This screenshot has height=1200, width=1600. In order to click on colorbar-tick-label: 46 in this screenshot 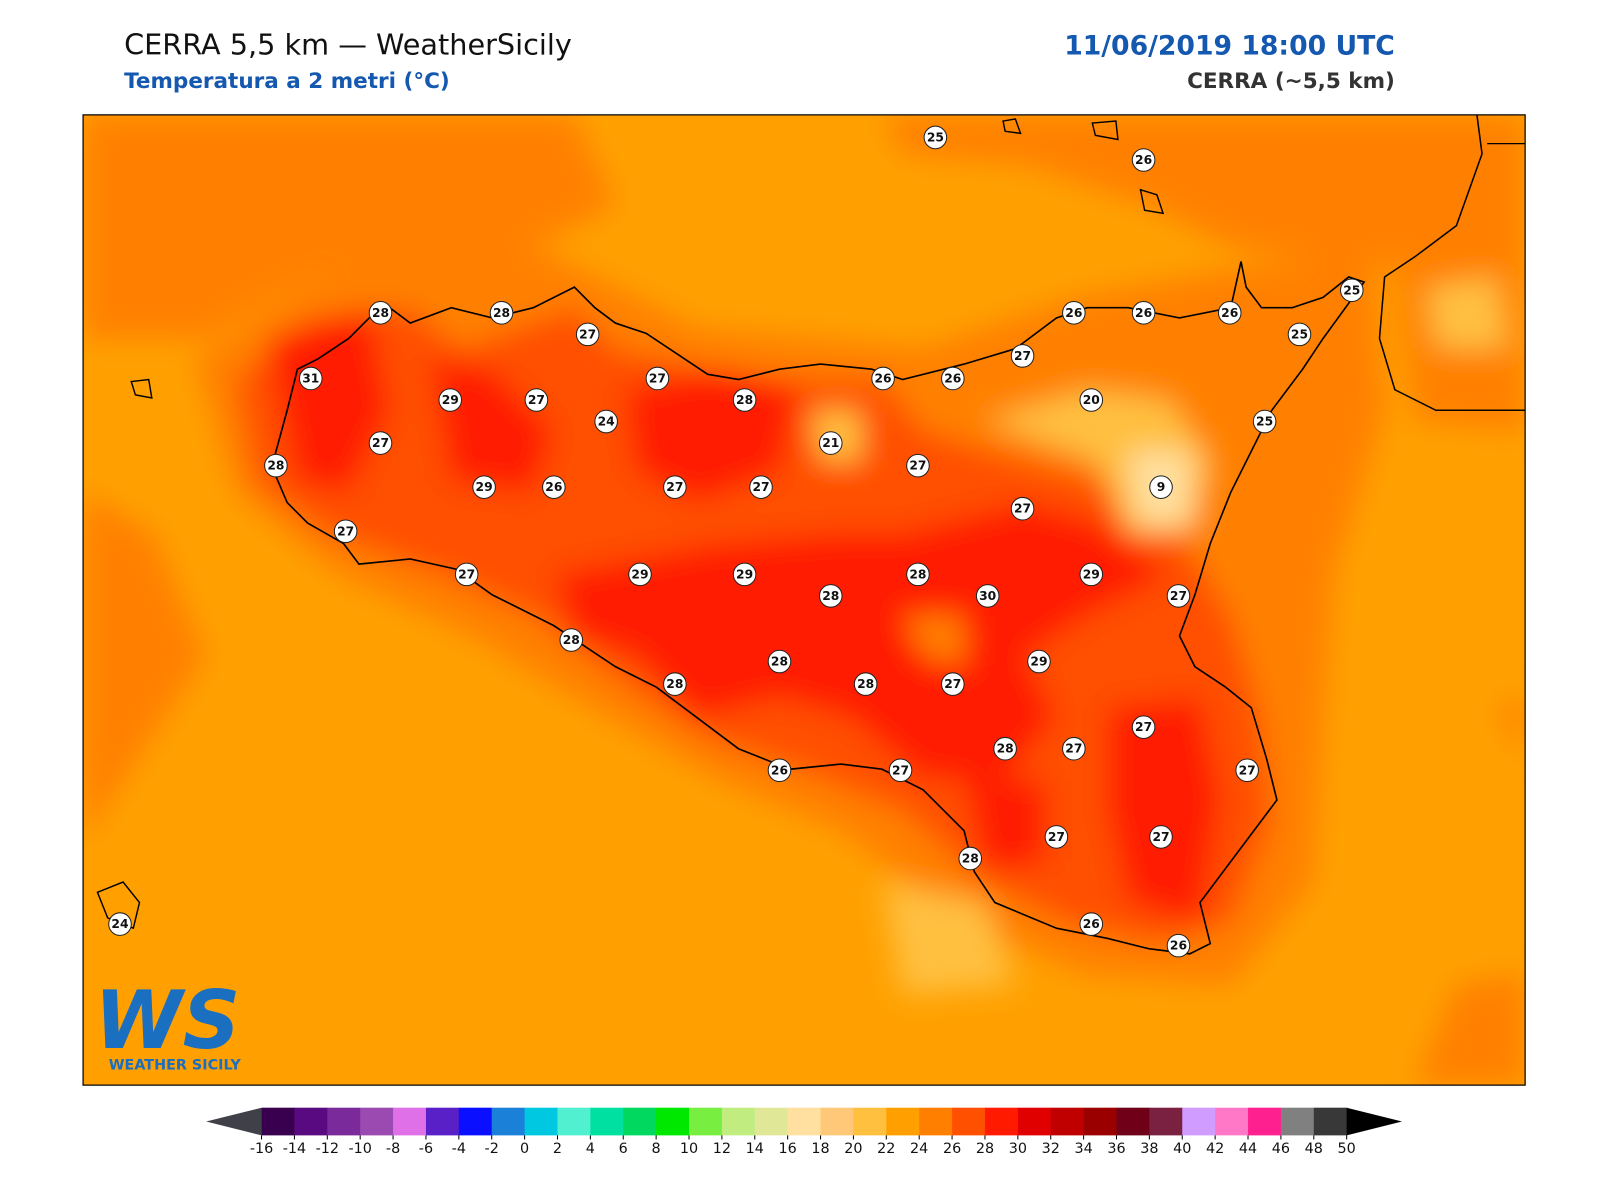, I will do `click(1281, 1149)`.